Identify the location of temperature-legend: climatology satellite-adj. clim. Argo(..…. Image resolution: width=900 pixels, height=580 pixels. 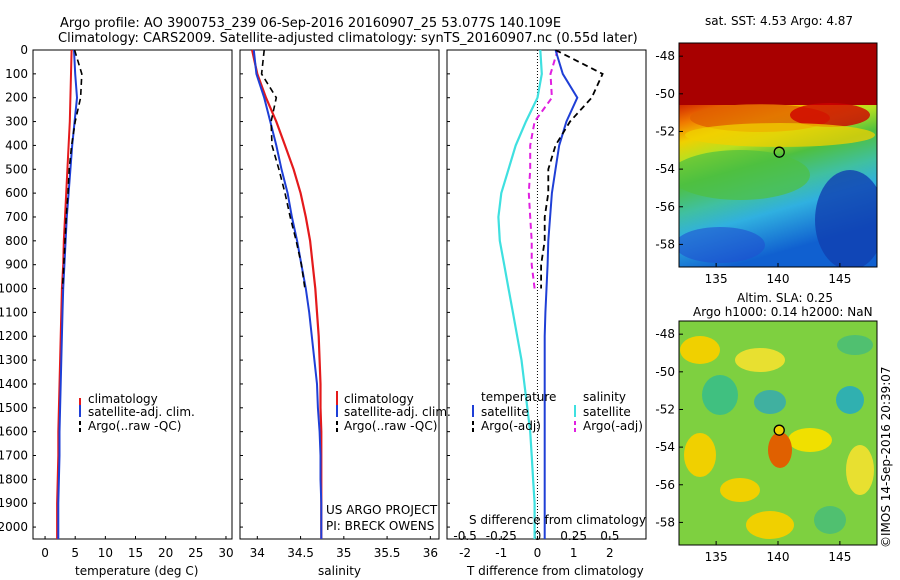
(137, 412).